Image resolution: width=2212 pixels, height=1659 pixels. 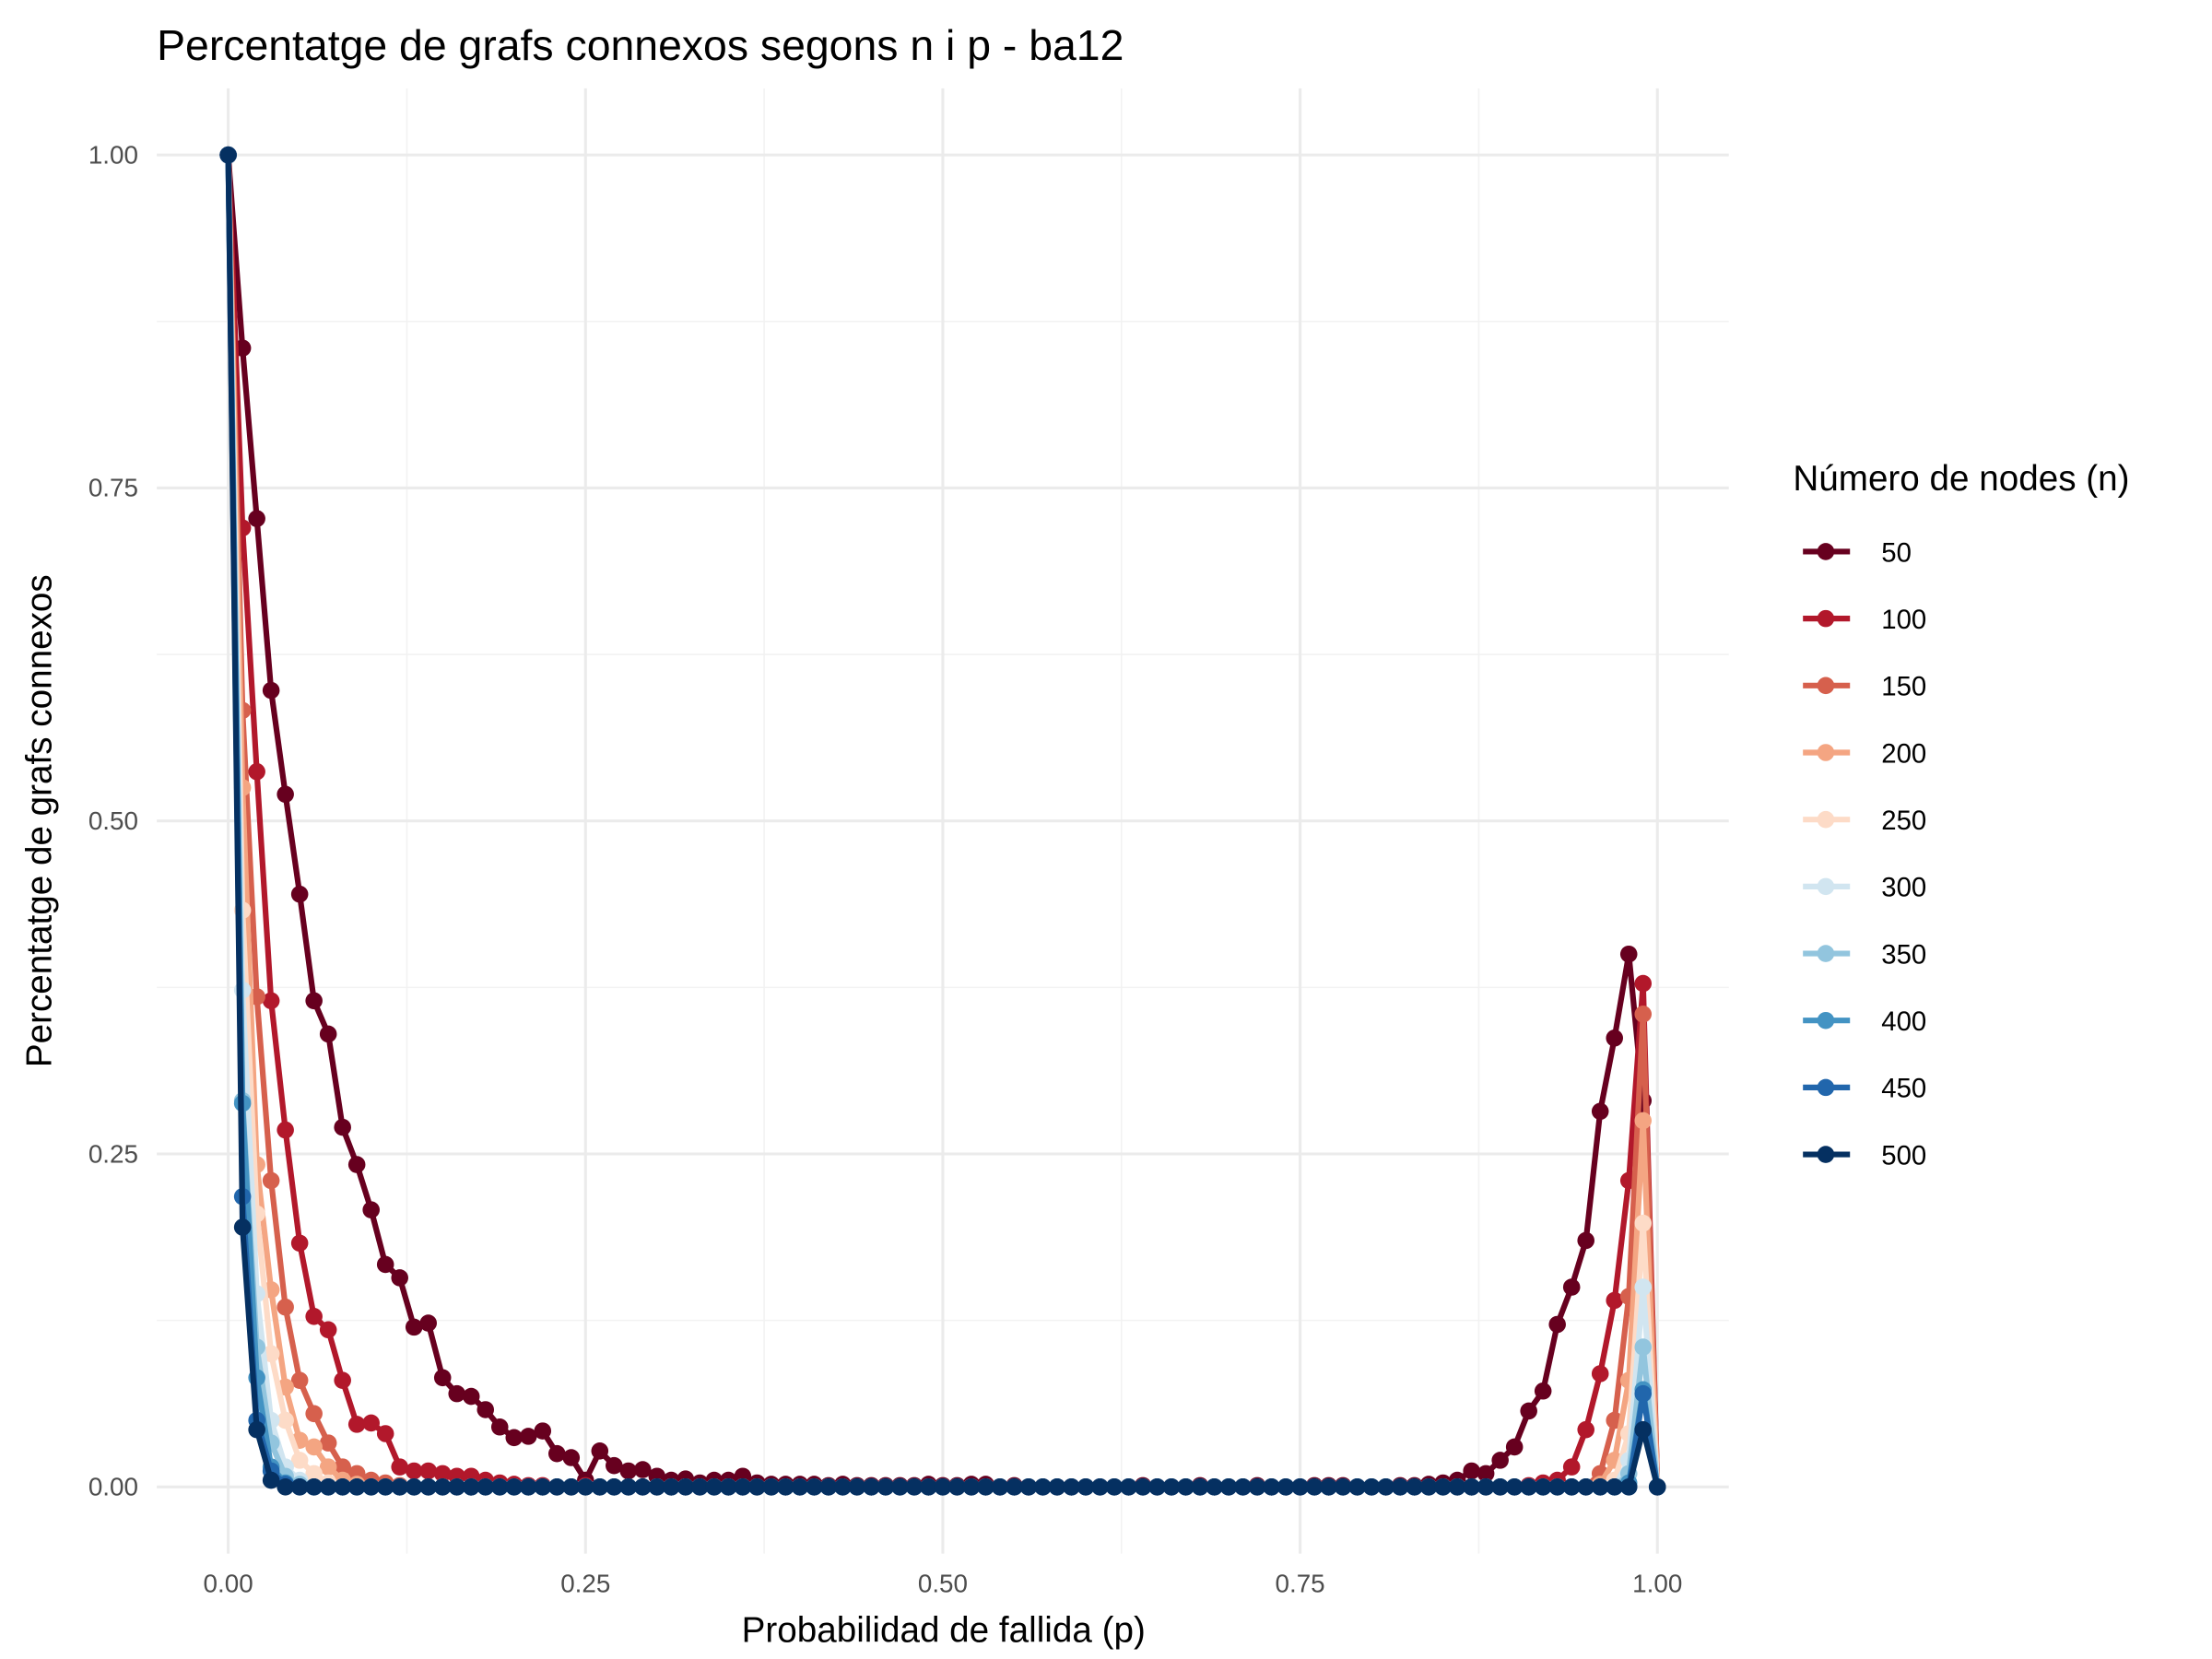 I want to click on legend-label: 350, so click(x=1903, y=954).